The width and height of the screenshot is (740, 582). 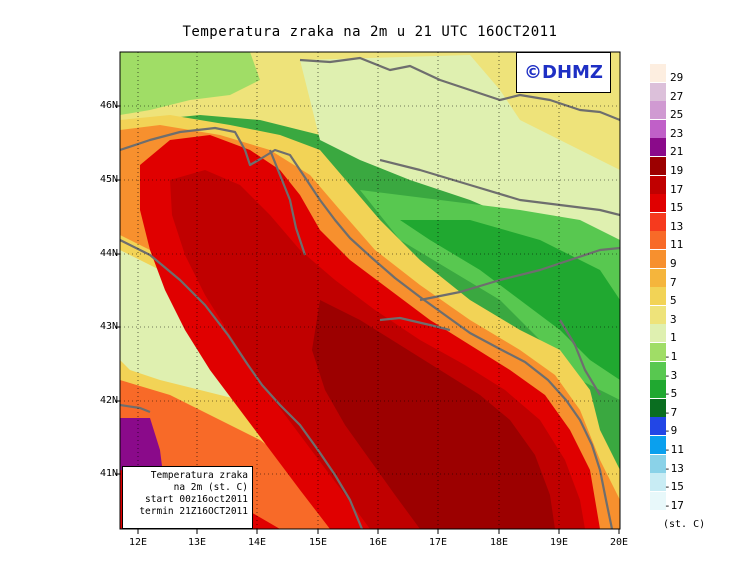 What do you see at coordinates (671, 356) in the screenshot?
I see `legend-label: -1` at bounding box center [671, 356].